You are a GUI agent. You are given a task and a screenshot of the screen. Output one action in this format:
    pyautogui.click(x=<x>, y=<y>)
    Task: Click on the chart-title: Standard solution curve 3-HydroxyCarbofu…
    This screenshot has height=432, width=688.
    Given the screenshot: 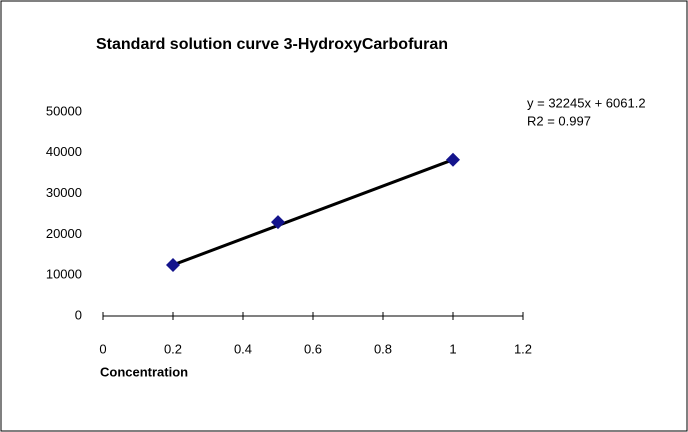 What is the action you would take?
    pyautogui.click(x=272, y=44)
    